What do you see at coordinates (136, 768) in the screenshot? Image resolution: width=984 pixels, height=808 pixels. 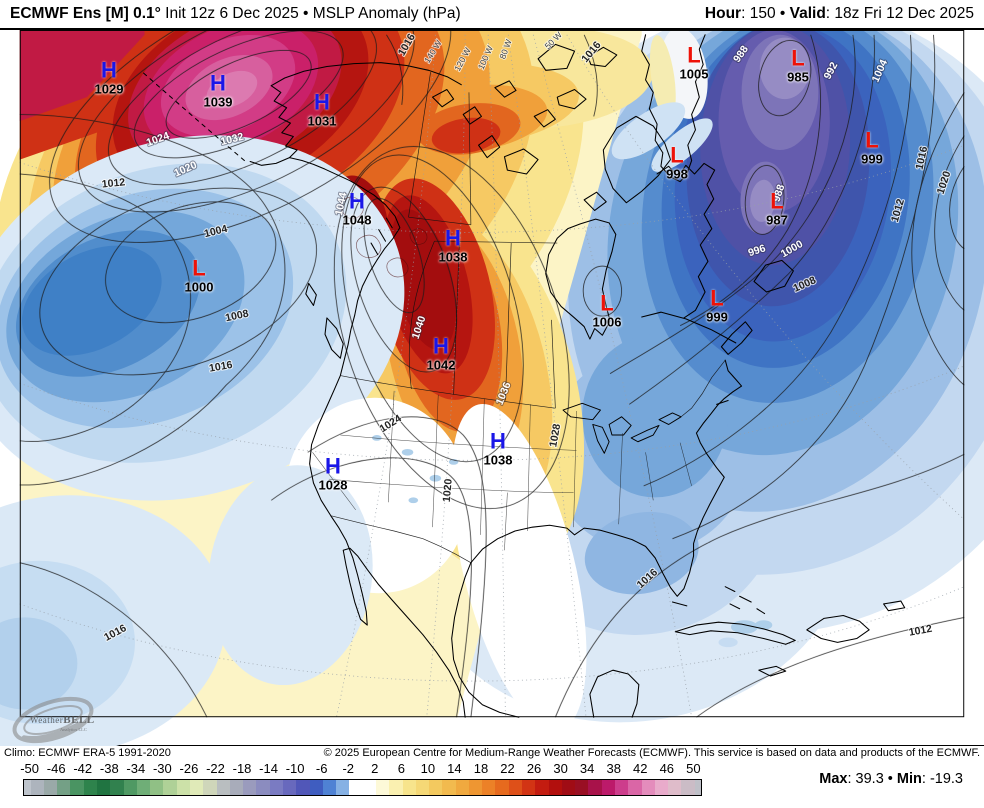 I see `colorbar-tick: -34` at bounding box center [136, 768].